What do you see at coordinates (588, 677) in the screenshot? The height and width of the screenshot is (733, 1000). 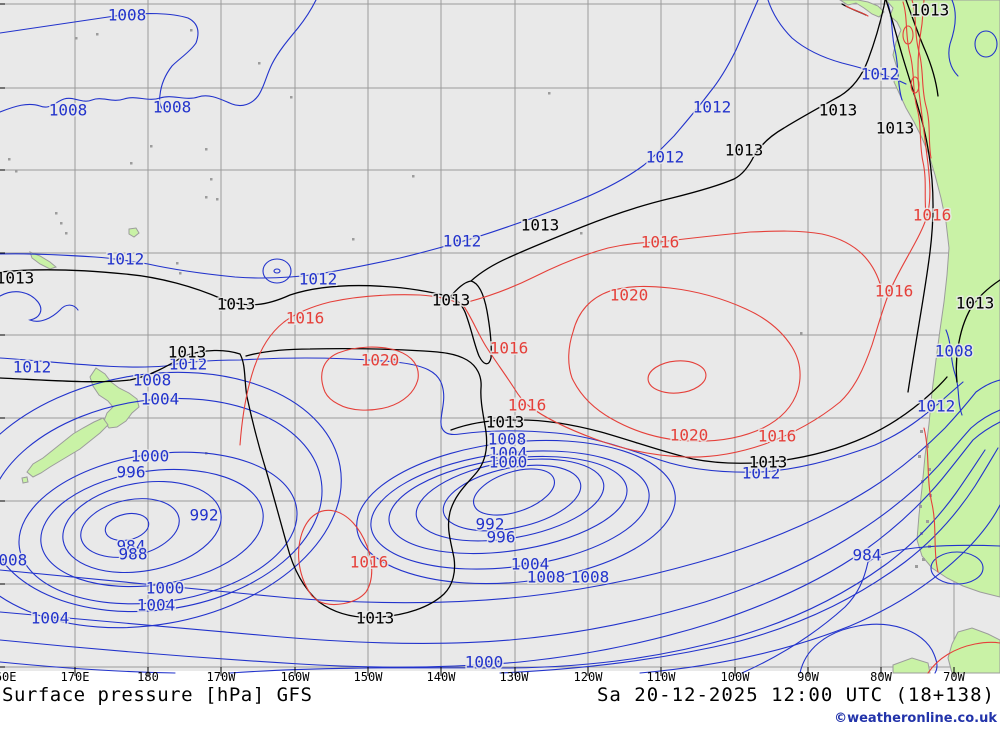 I see `lon-label-120W: 120W` at bounding box center [588, 677].